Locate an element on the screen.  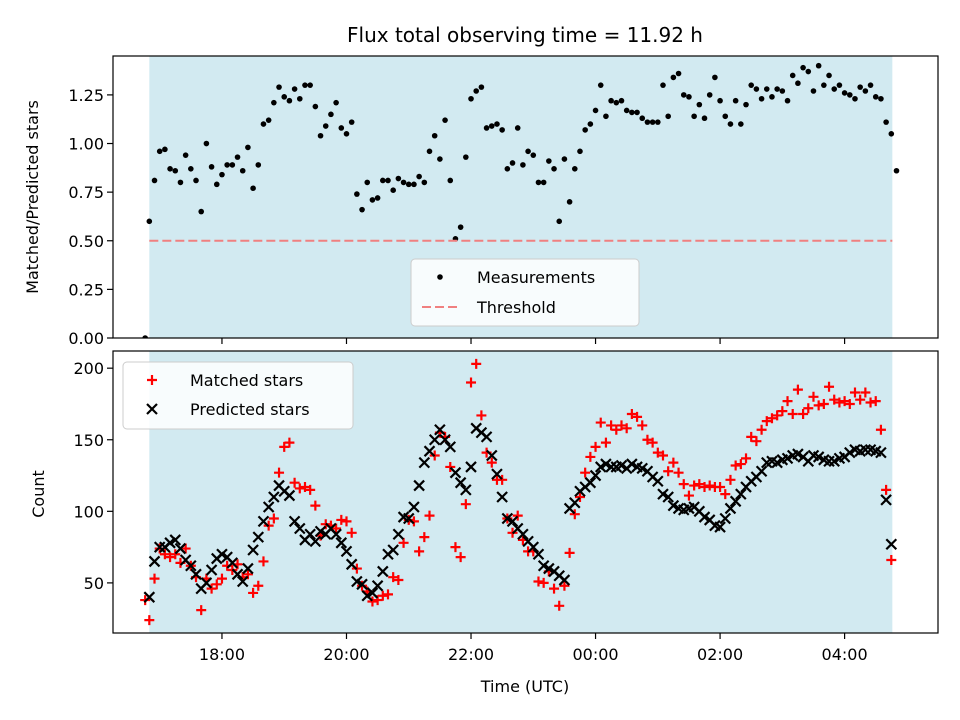
legend-label: Measurements is located at coordinates (536, 277).